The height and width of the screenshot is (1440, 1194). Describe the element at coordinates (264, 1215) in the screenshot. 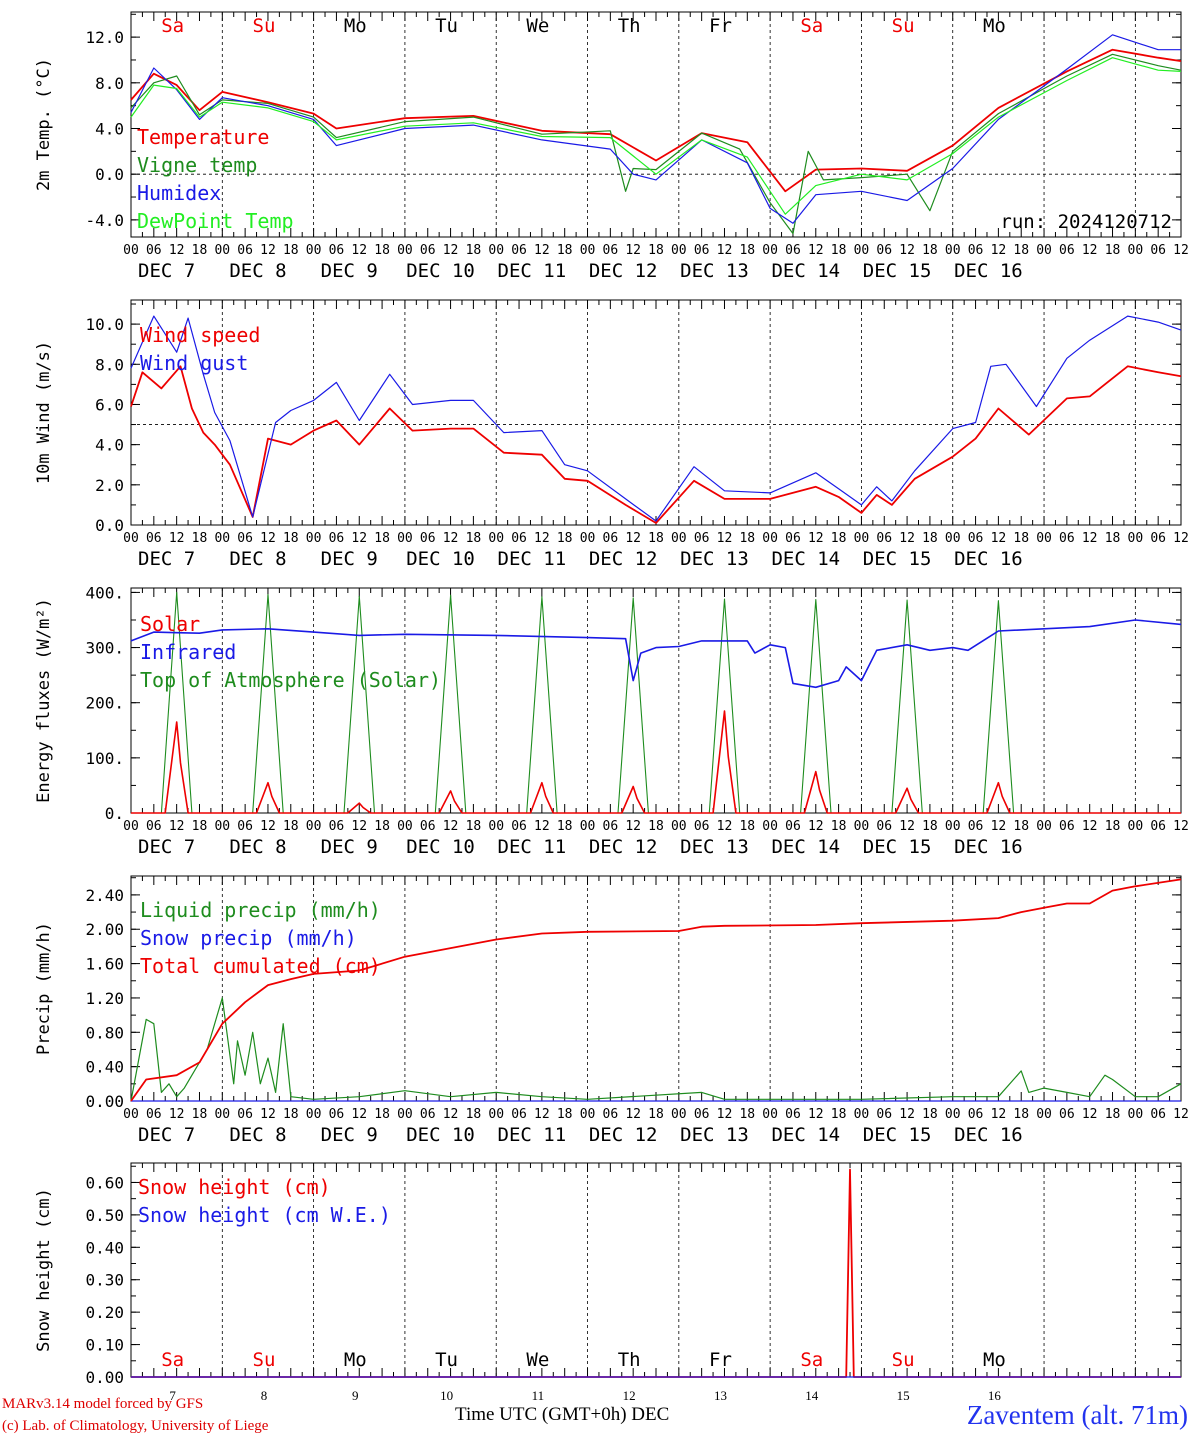

I see `legend-label: Snow height (cm W.E.)` at that location.